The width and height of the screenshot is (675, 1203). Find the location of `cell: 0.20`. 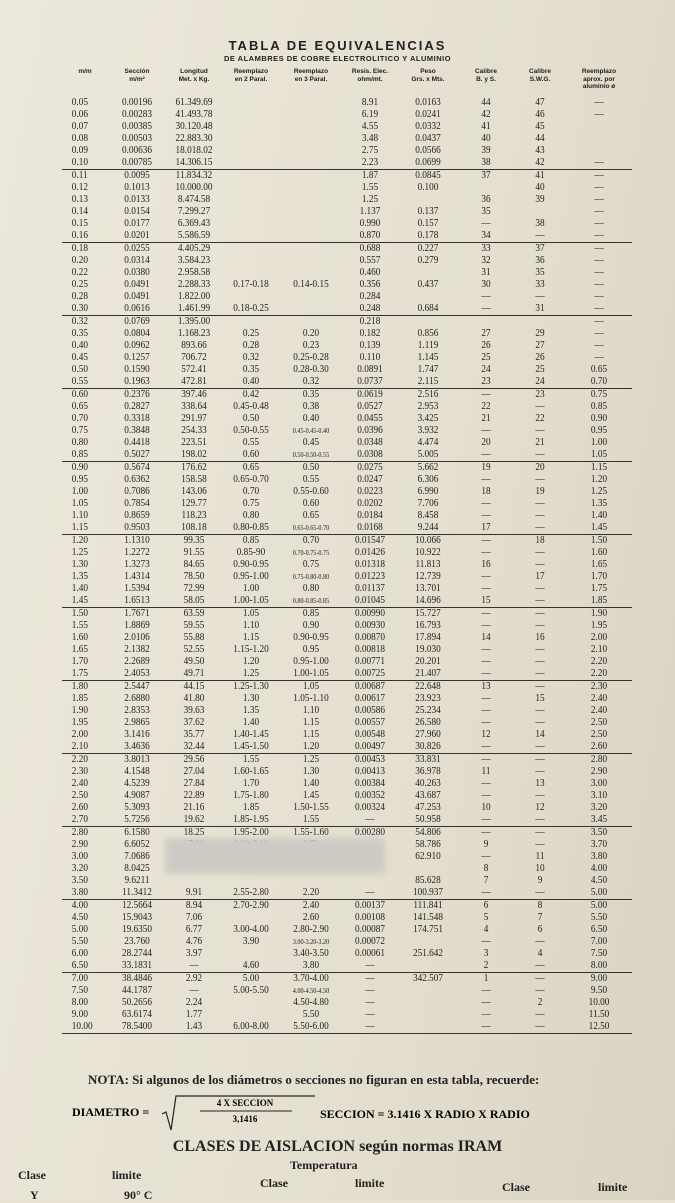

cell: 0.20 is located at coordinates (79, 260).